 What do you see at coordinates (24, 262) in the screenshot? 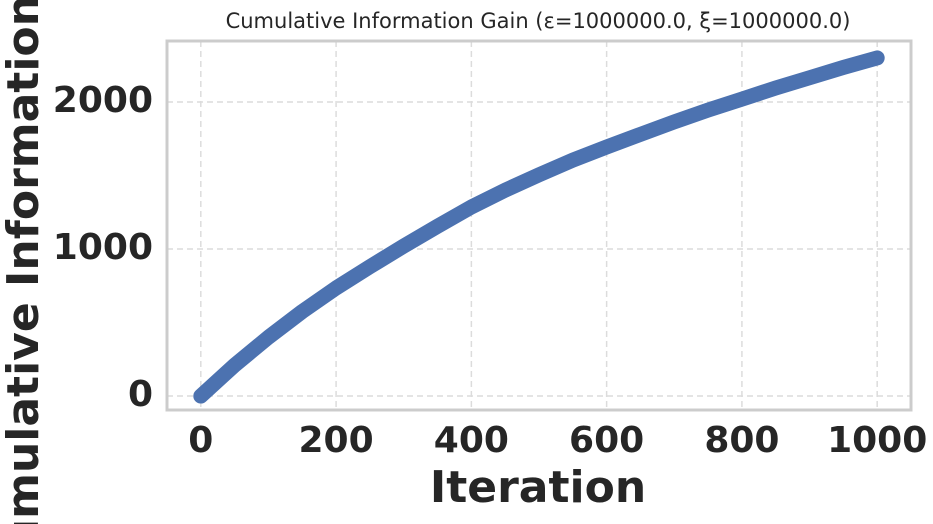
I see `y-axis-label: Cumulative Information Gain` at bounding box center [24, 262].